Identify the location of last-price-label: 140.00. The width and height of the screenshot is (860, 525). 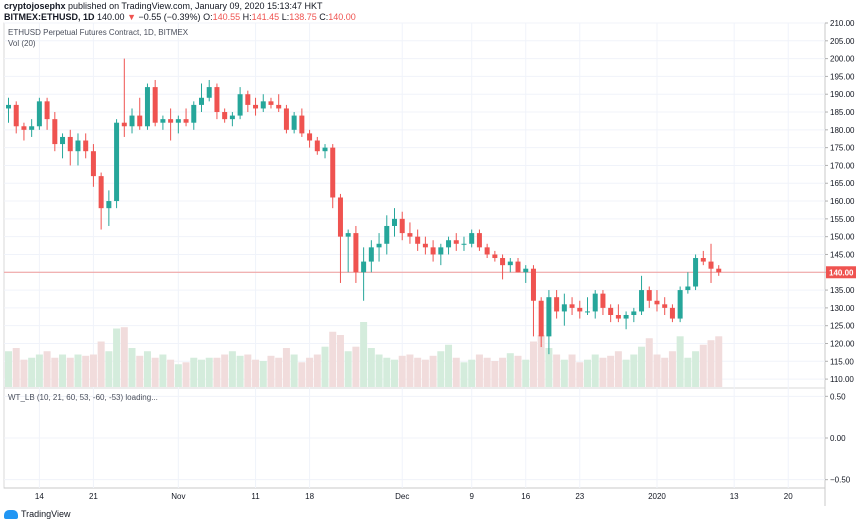
(841, 272).